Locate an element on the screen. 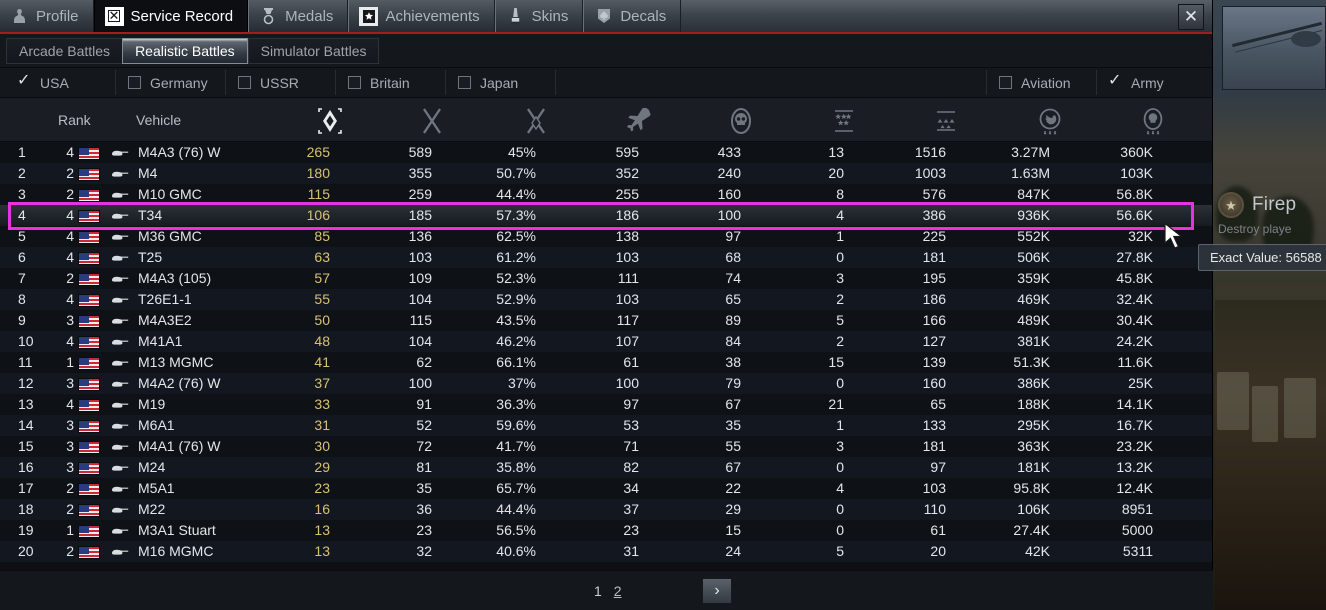 The height and width of the screenshot is (610, 1326). cell-deaths: 67 is located at coordinates (733, 404).